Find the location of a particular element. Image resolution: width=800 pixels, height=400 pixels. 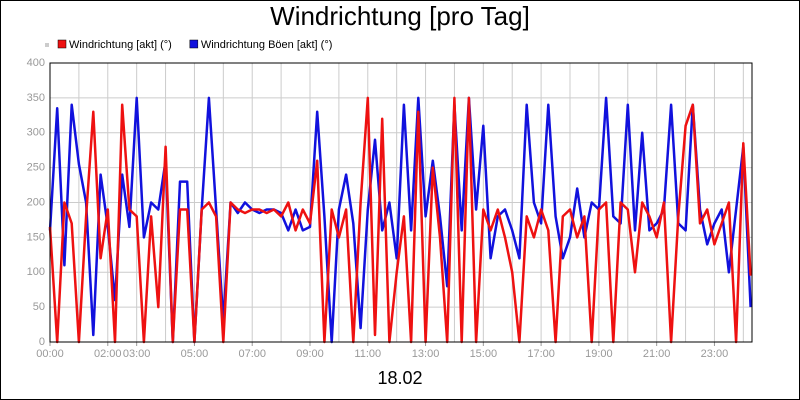

x-tick-label: 13:00 is located at coordinates (426, 354).